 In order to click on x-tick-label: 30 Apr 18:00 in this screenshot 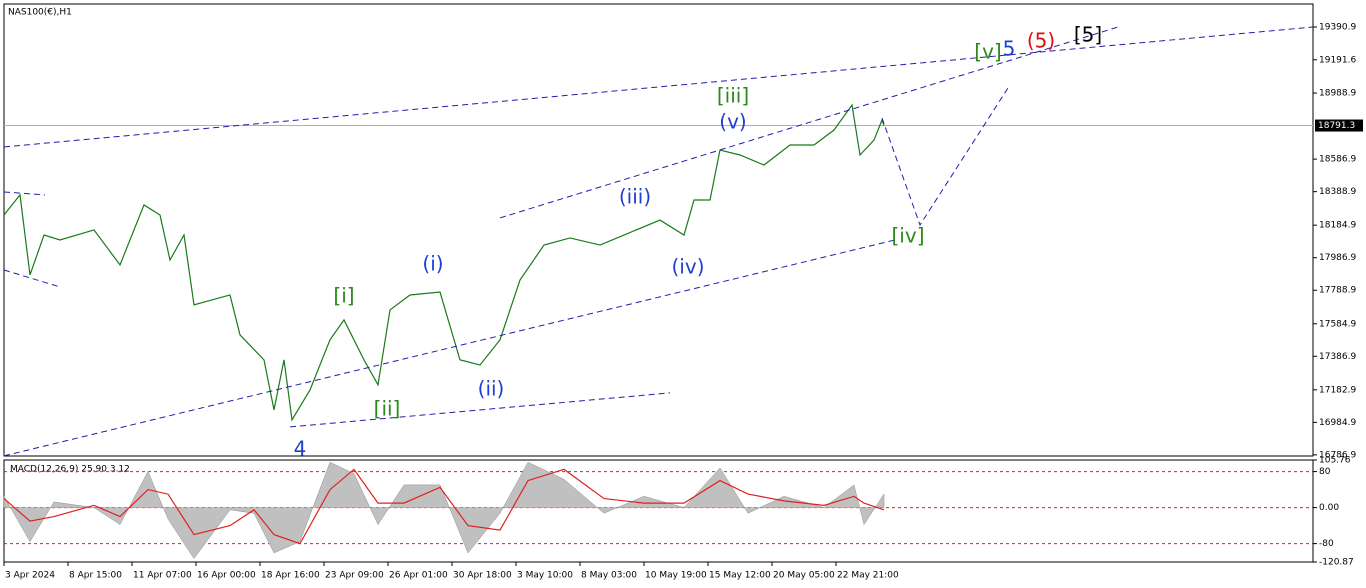, I will do `click(482, 576)`.